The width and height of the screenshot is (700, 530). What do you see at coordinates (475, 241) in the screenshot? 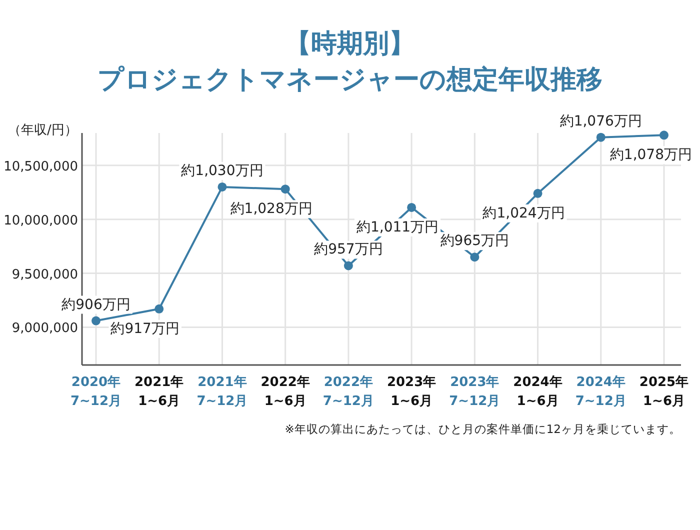
I see `data-label: 約965万円` at bounding box center [475, 241].